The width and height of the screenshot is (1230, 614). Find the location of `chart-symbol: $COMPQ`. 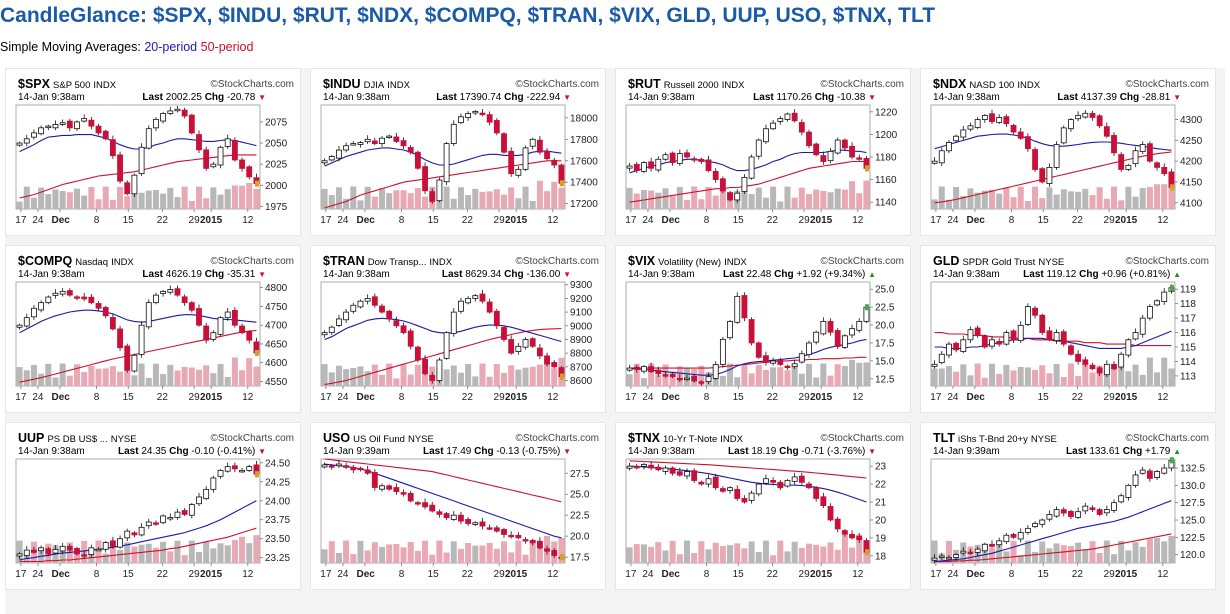

chart-symbol: $COMPQ is located at coordinates (45, 261).